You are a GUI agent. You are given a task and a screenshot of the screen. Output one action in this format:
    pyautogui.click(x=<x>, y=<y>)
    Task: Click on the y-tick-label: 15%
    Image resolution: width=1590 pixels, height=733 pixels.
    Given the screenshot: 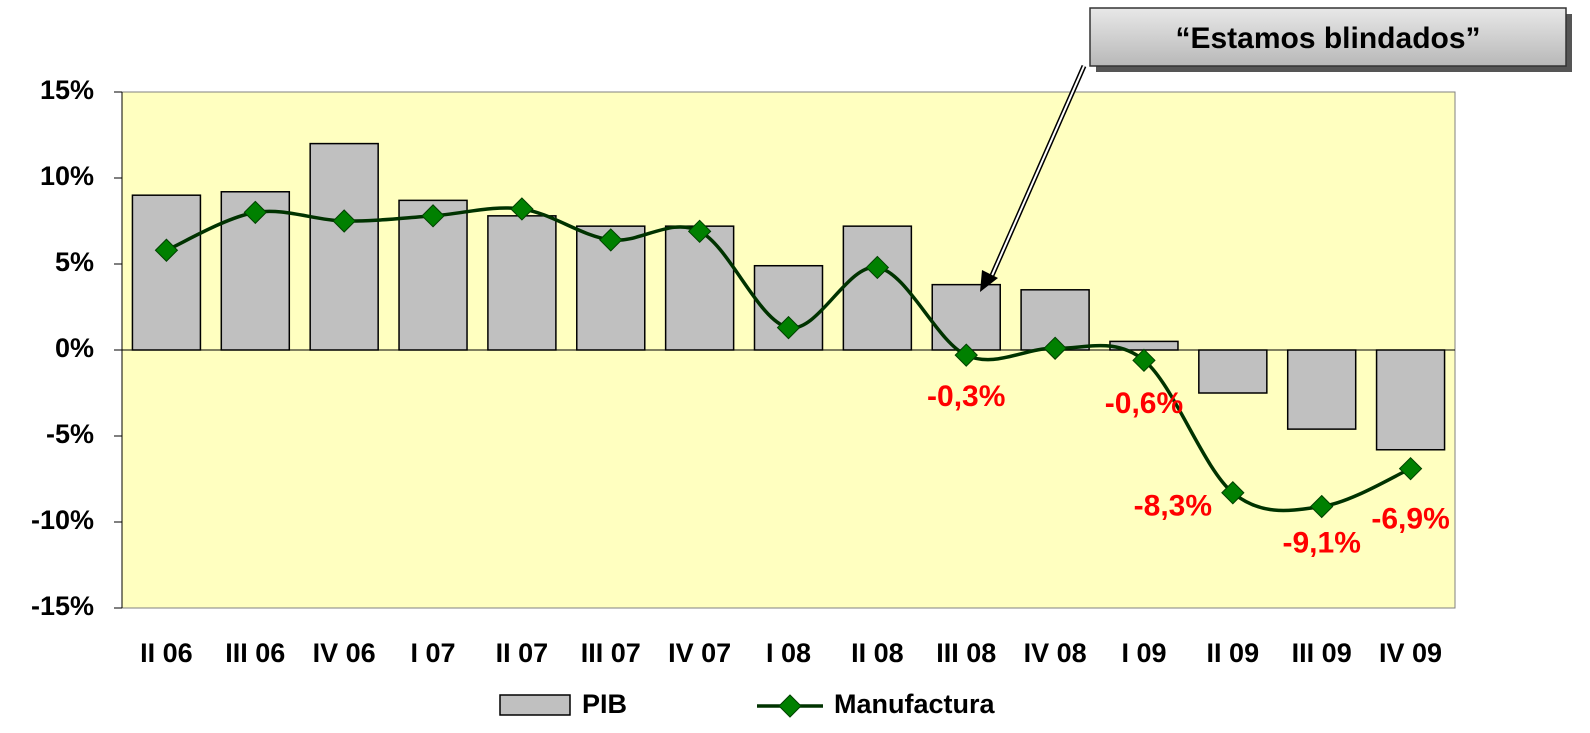 What is the action you would take?
    pyautogui.click(x=67, y=90)
    